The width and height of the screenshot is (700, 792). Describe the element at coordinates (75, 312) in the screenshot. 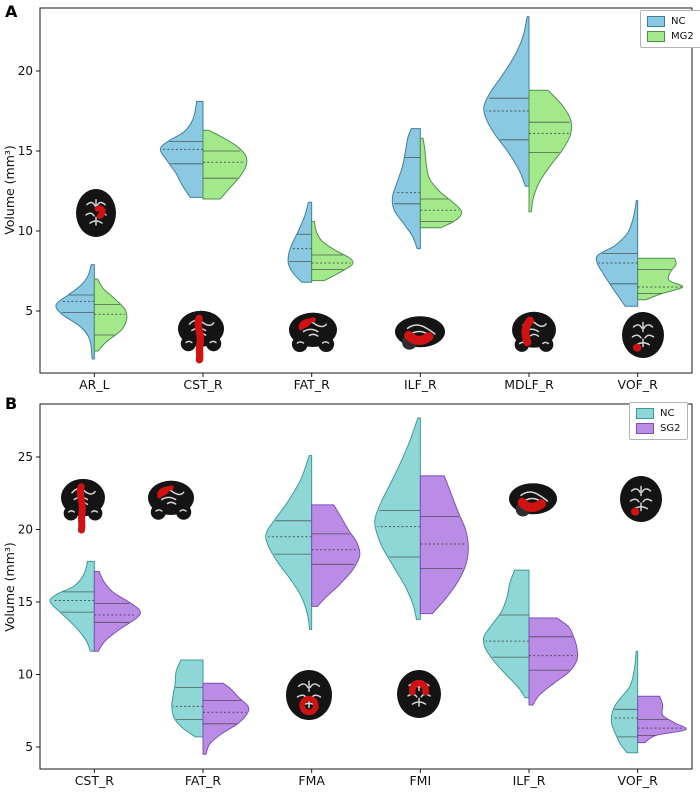

I see `violin-ar_l-nc-half` at that location.